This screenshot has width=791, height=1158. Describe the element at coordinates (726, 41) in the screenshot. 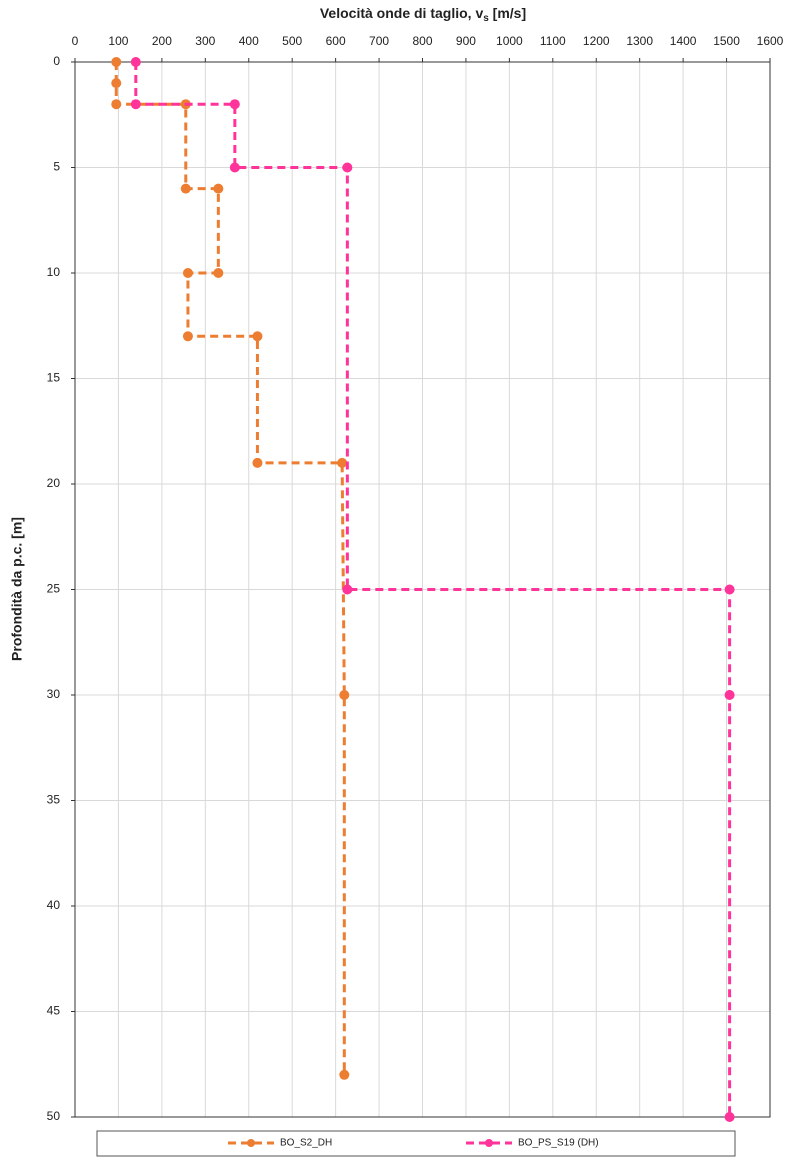

I see `x-tick-label: 1500` at that location.